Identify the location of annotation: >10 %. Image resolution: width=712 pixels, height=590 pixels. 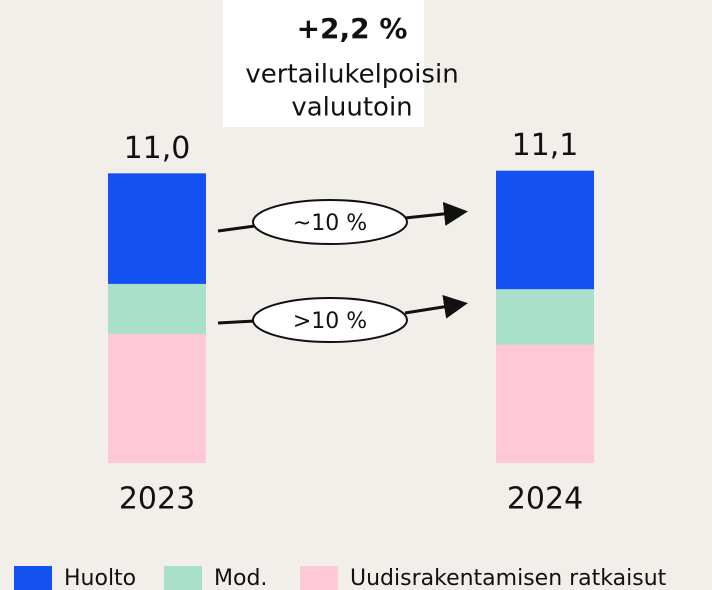
(330, 321).